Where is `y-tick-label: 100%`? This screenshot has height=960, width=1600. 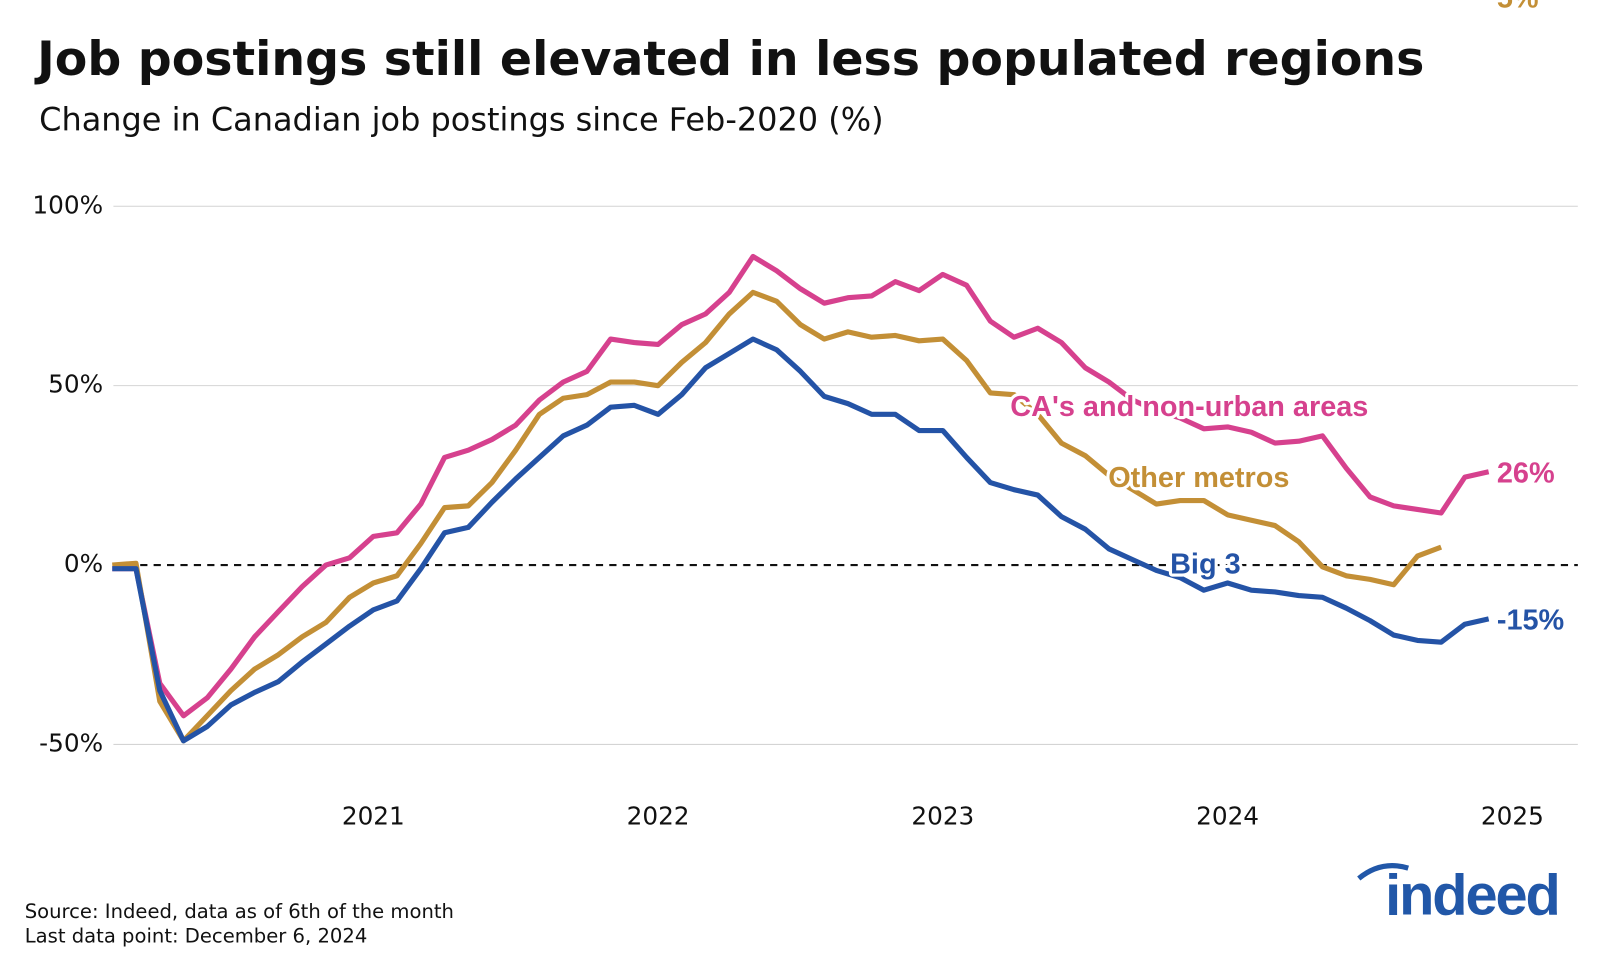
y-tick-label: 100% is located at coordinates (67, 204).